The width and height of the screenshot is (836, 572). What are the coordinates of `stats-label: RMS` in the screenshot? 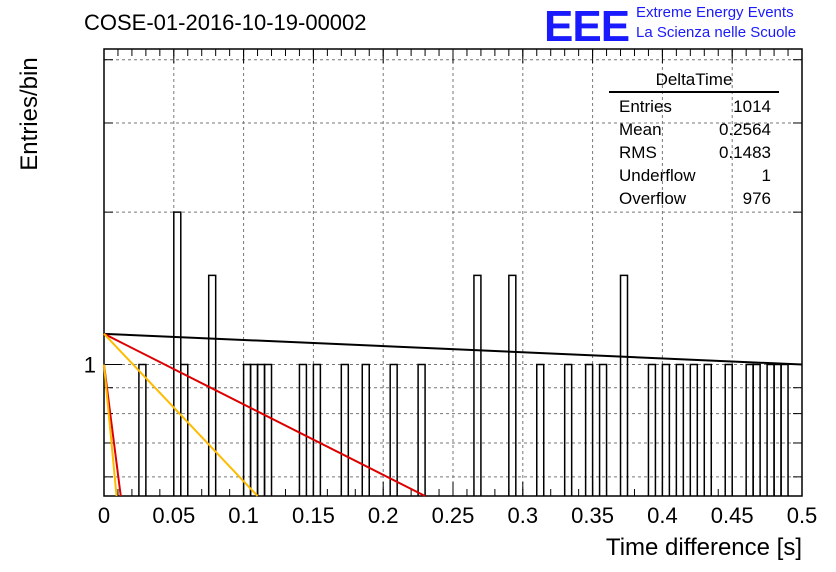 It's located at (638, 152).